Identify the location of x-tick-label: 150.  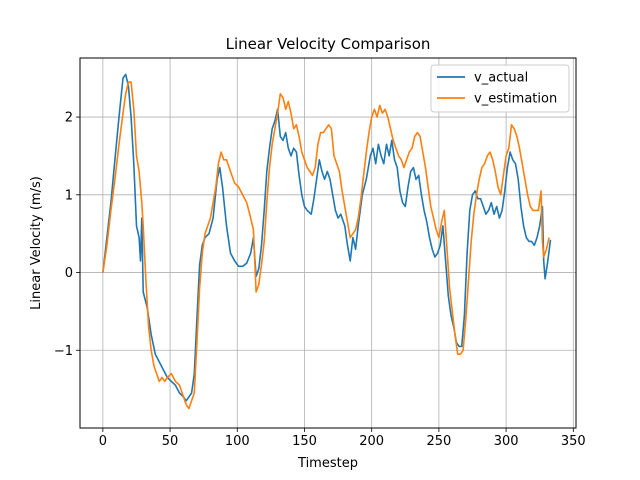
(304, 441).